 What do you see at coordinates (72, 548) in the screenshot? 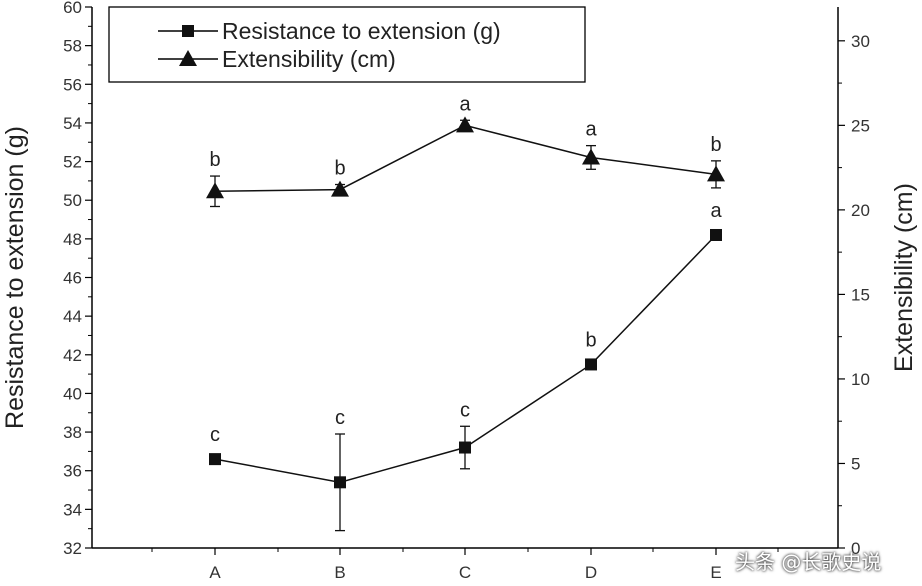
I see `left-tick-label: 32` at bounding box center [72, 548].